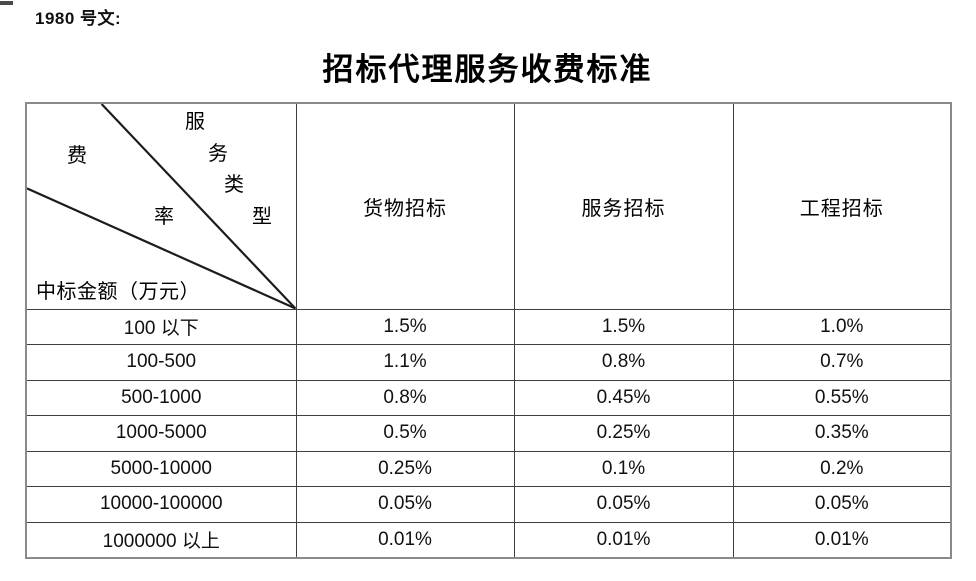 The width and height of the screenshot is (976, 581). I want to click on table-row: 100-500 1.1% 0.8% 0.7%, so click(488, 362).